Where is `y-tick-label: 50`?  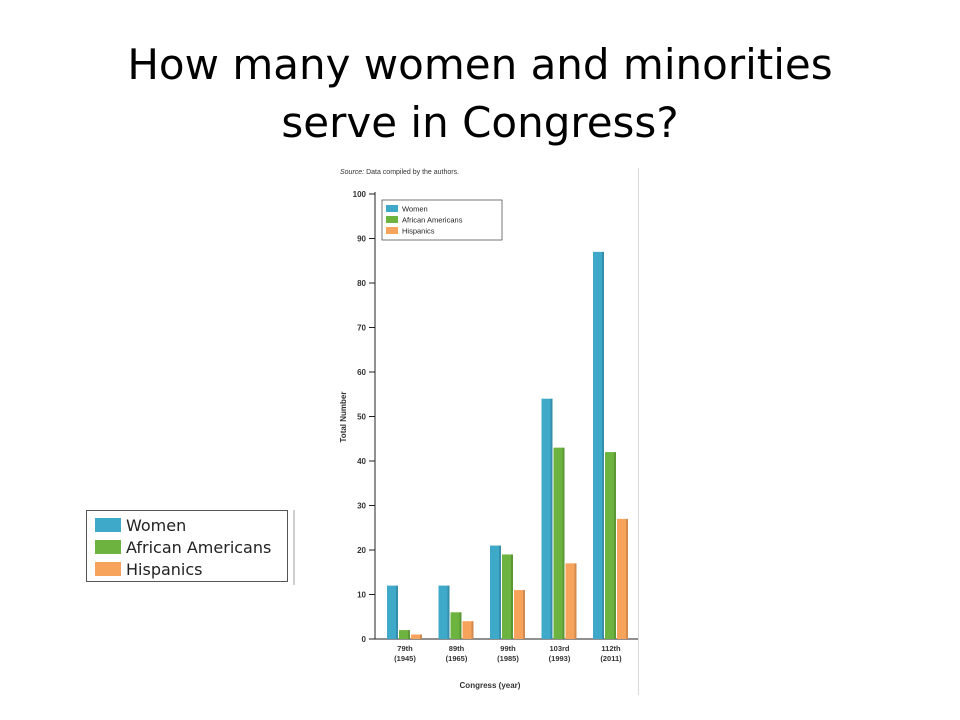
y-tick-label: 50 is located at coordinates (361, 417).